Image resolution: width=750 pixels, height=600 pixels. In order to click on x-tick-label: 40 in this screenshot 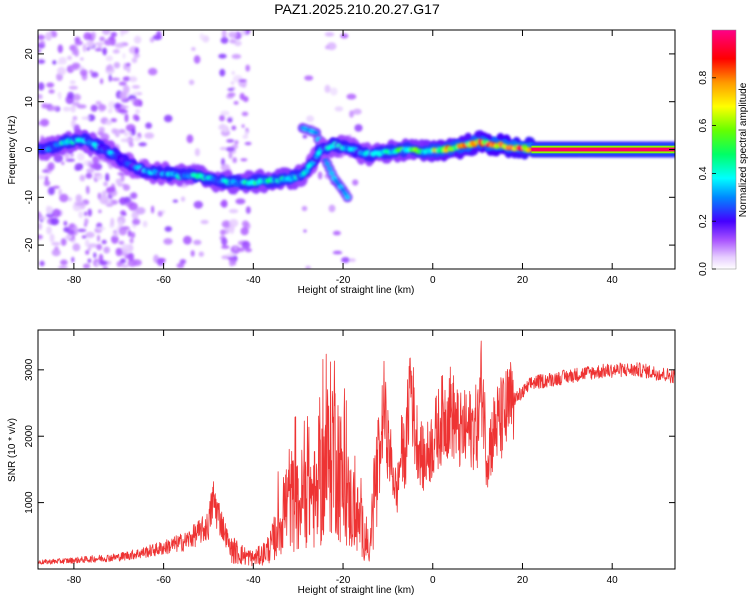, I will do `click(613, 580)`.